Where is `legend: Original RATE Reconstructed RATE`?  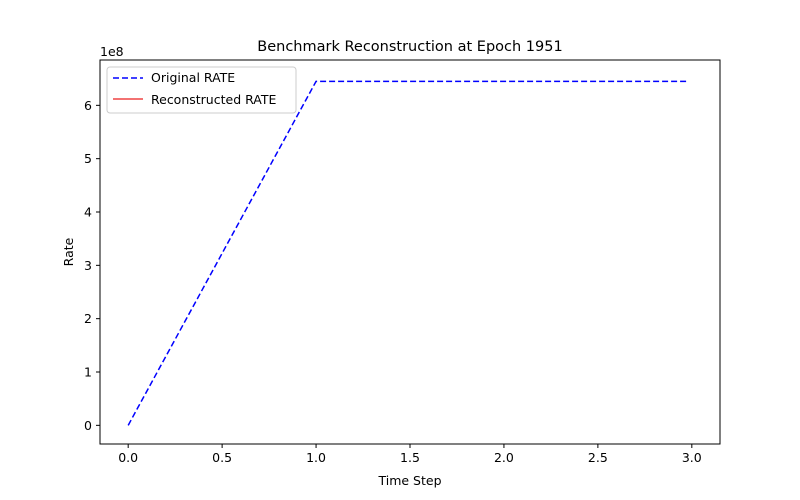 legend: Original RATE Reconstructed RATE is located at coordinates (201, 90).